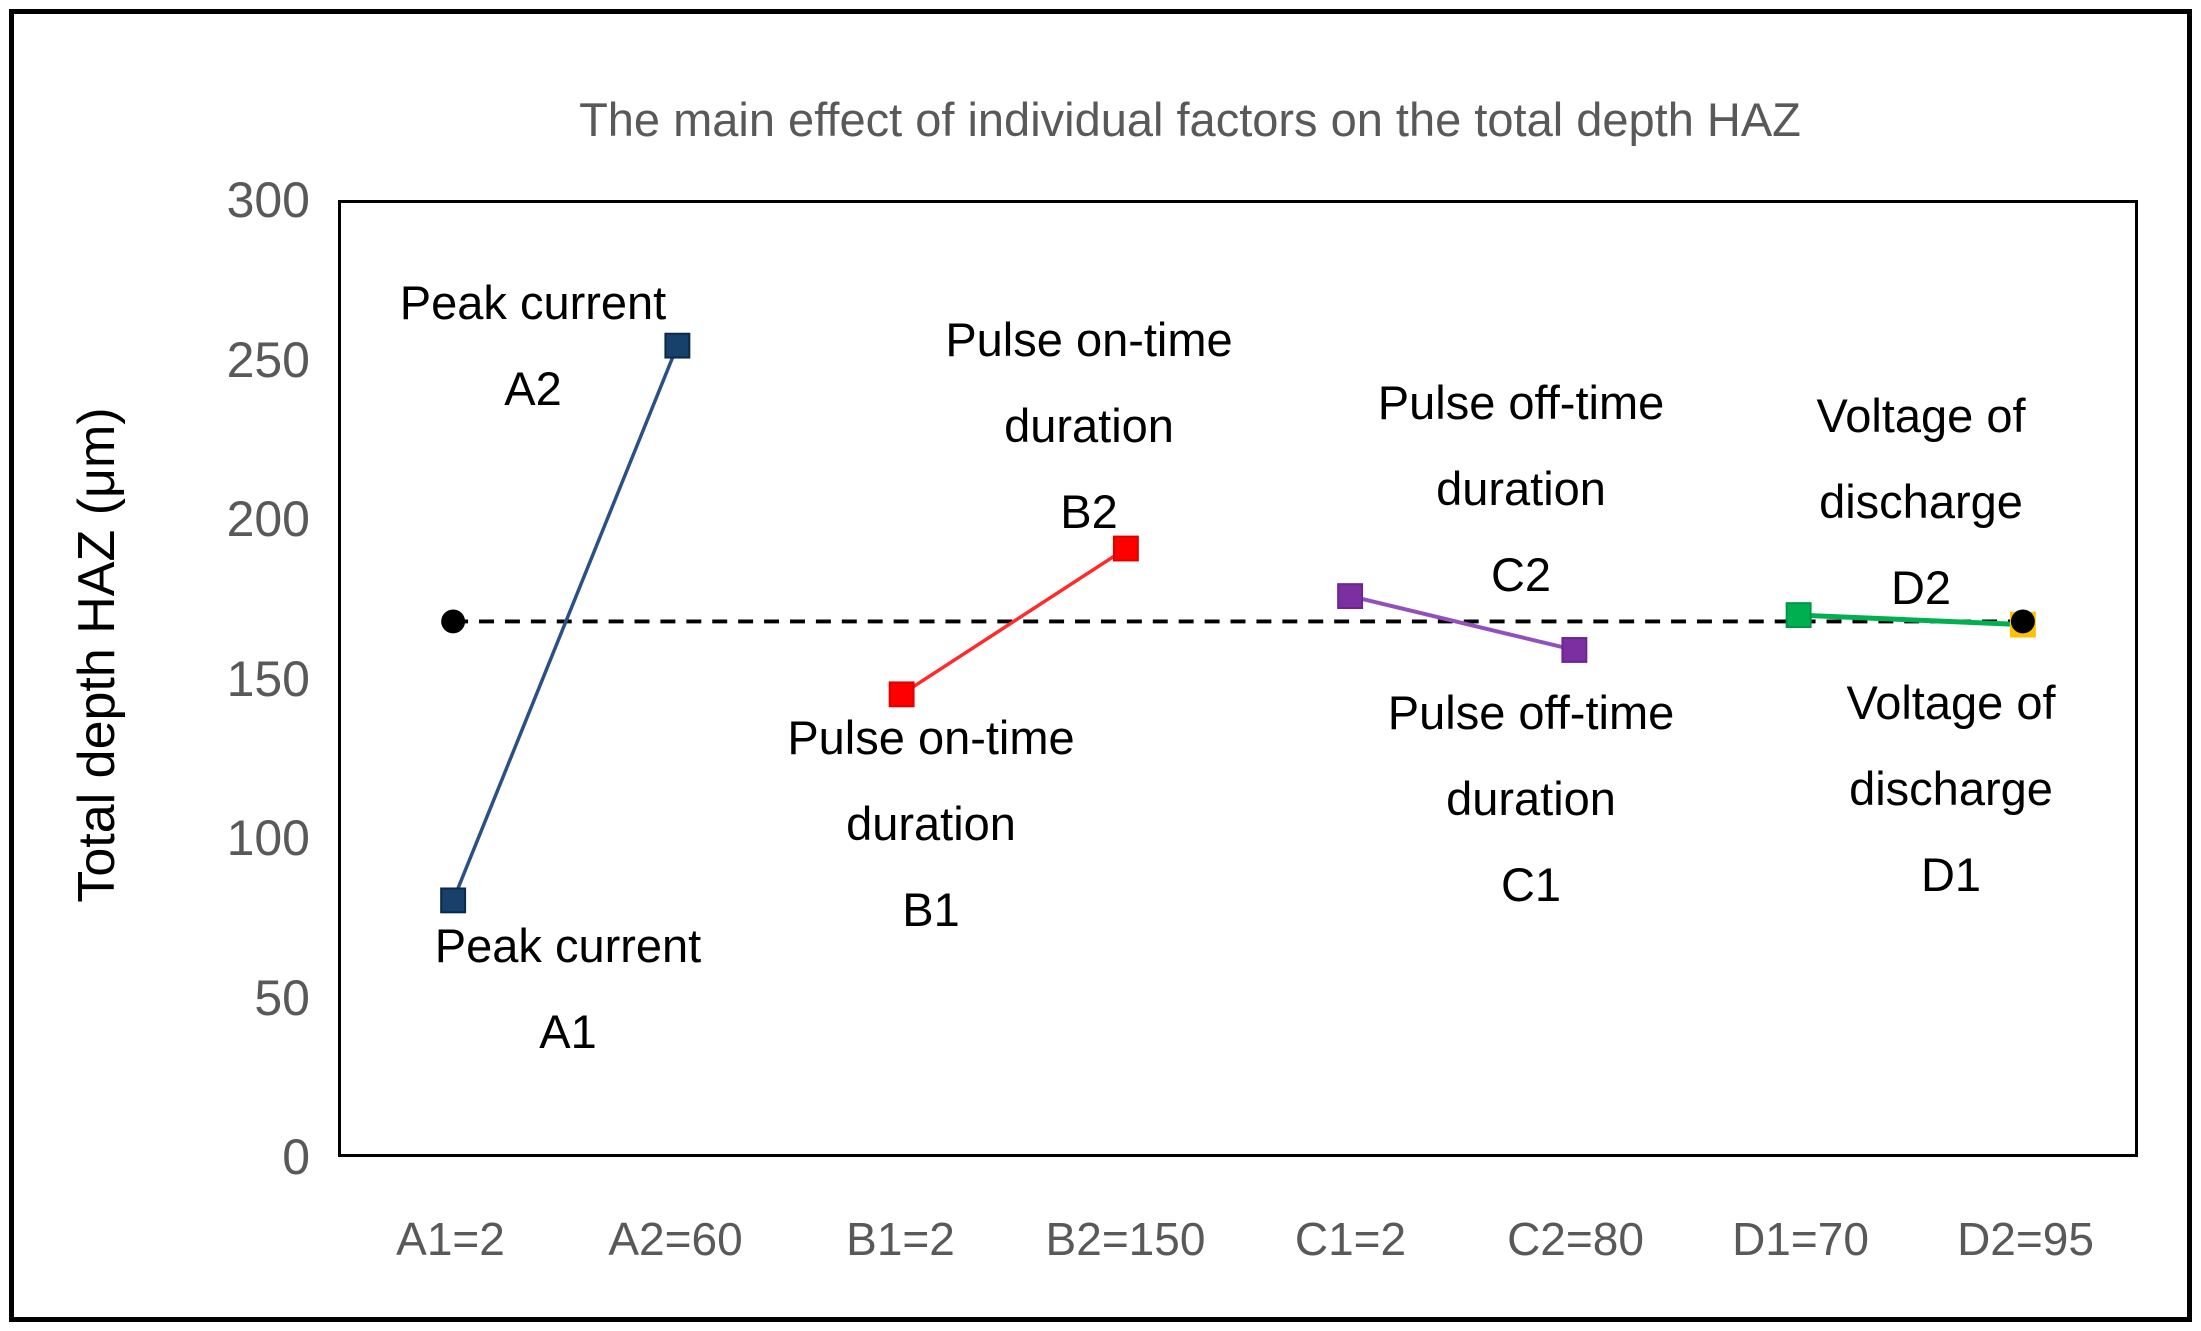  What do you see at coordinates (568, 989) in the screenshot?
I see `label-peak-current-a1: Peak current A1` at bounding box center [568, 989].